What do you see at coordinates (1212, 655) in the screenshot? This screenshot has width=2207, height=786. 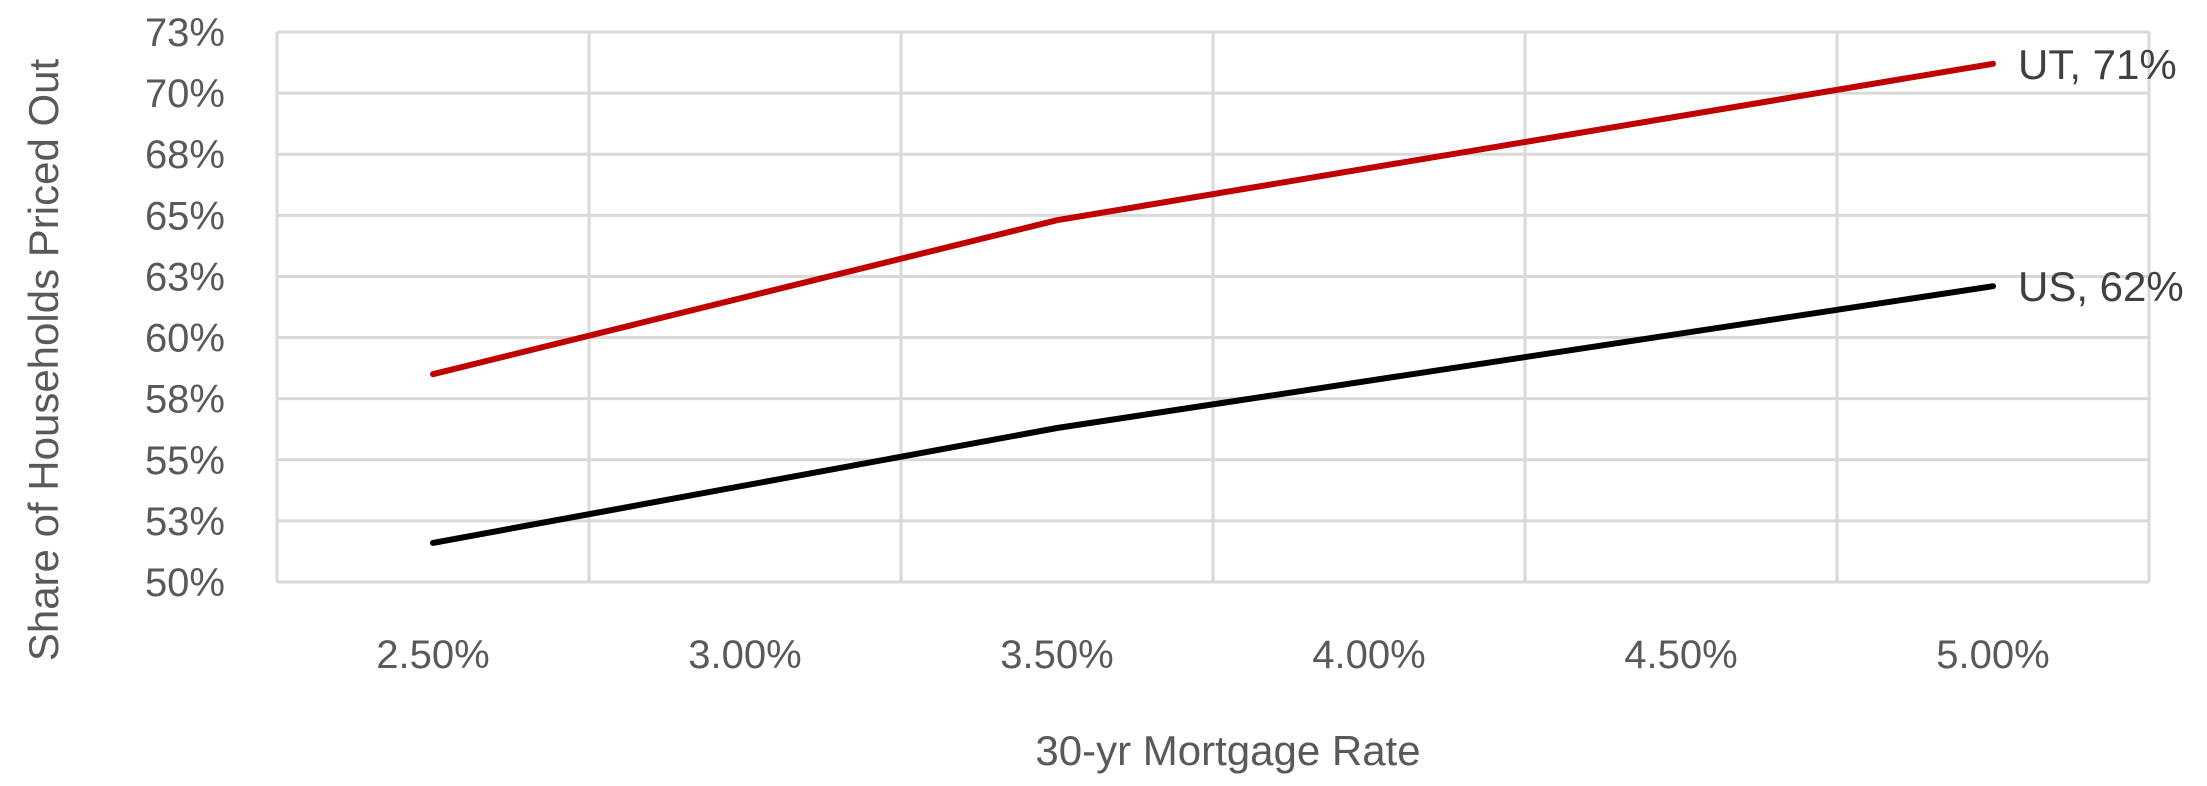 I see `x-axis-ticks: 2.50% 3.00% 3.50% 4.00% 4.50% 5.00%` at bounding box center [1212, 655].